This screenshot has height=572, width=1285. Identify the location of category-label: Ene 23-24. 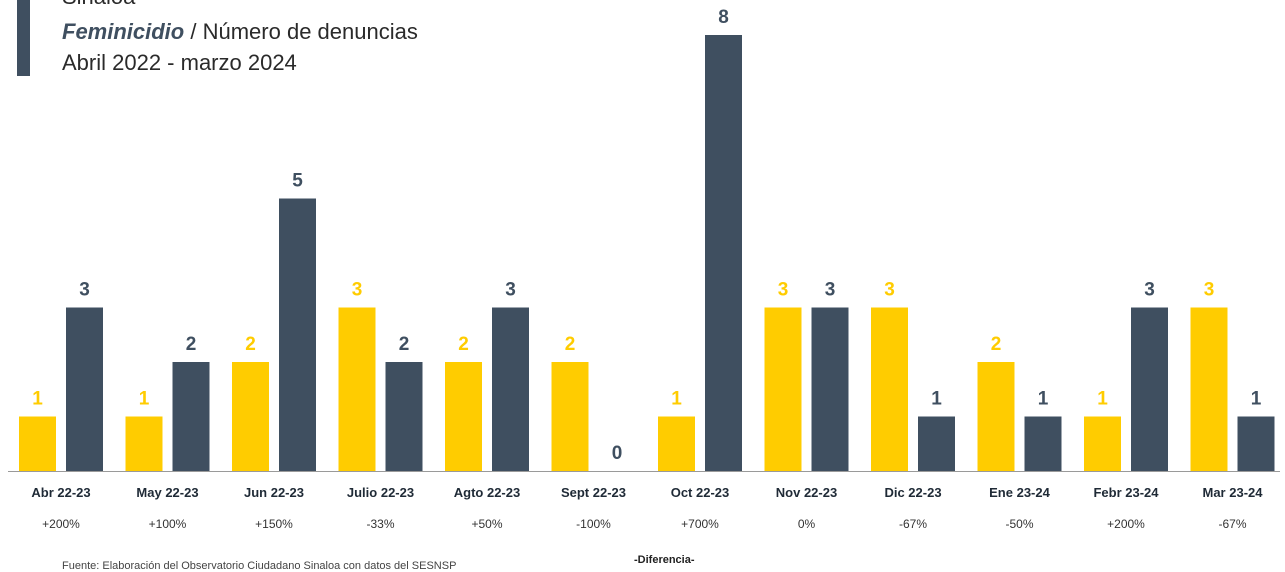
(1019, 492).